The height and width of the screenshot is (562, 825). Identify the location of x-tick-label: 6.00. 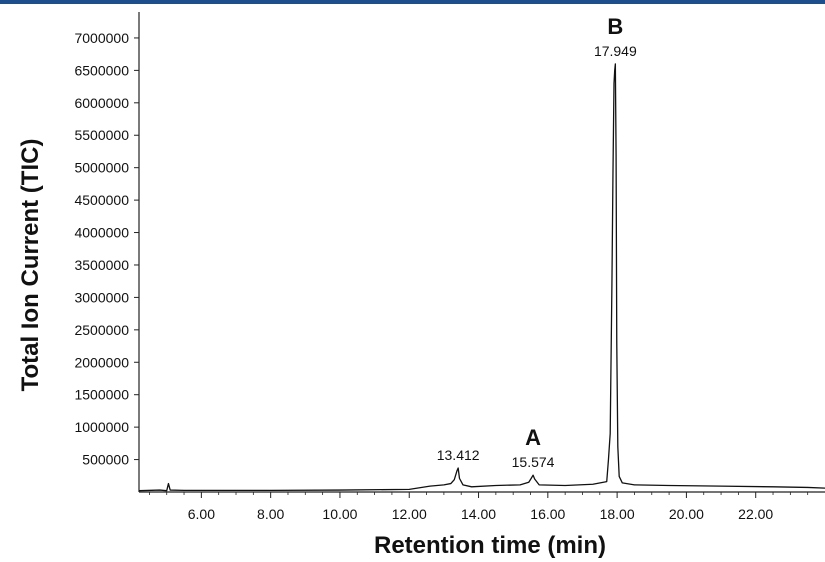
(201, 514).